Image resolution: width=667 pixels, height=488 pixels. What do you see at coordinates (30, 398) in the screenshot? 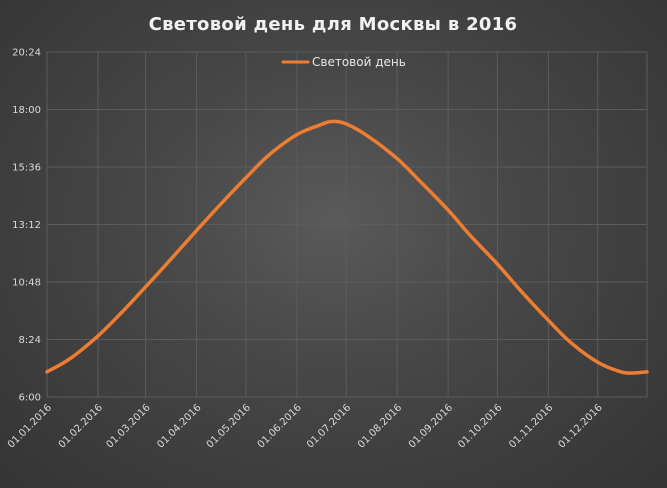
I see `y-tick-label: 6:00` at bounding box center [30, 398].